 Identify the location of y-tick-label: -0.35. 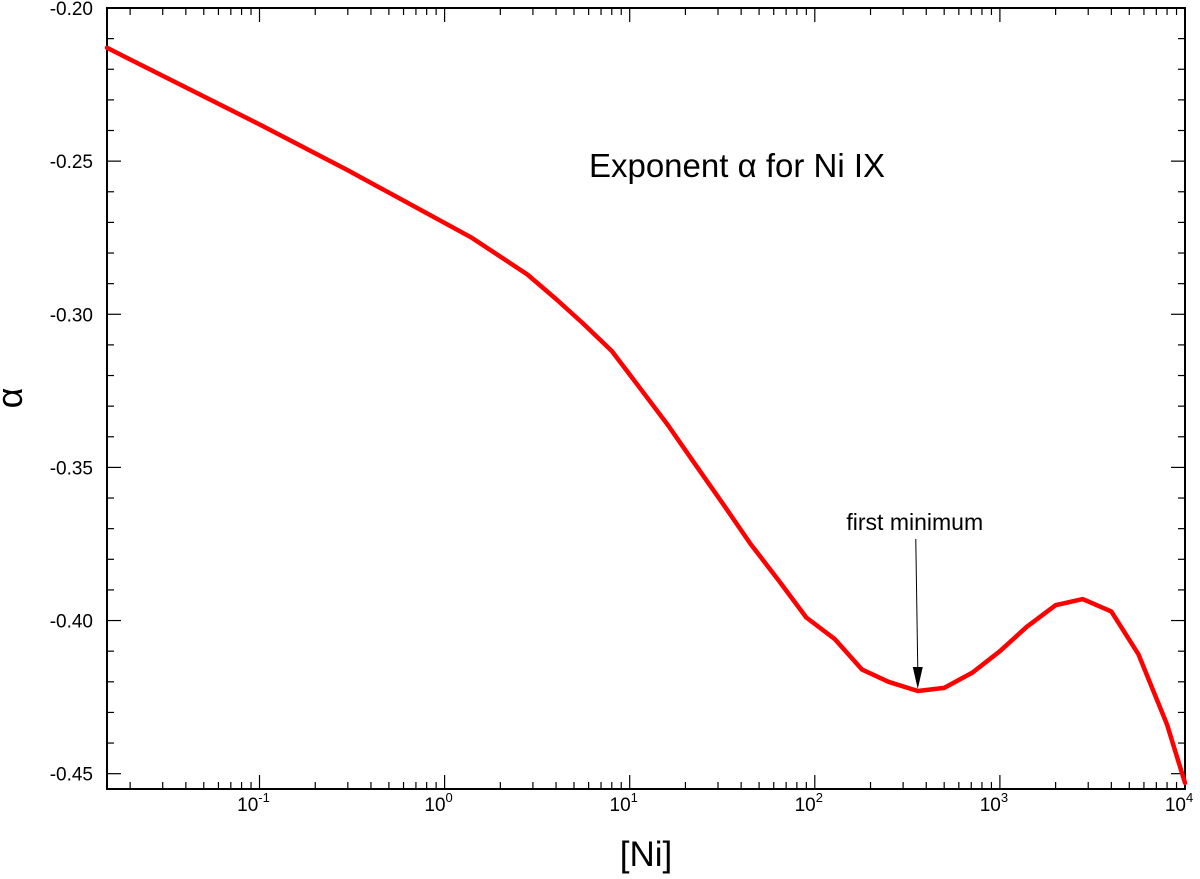
(71, 468).